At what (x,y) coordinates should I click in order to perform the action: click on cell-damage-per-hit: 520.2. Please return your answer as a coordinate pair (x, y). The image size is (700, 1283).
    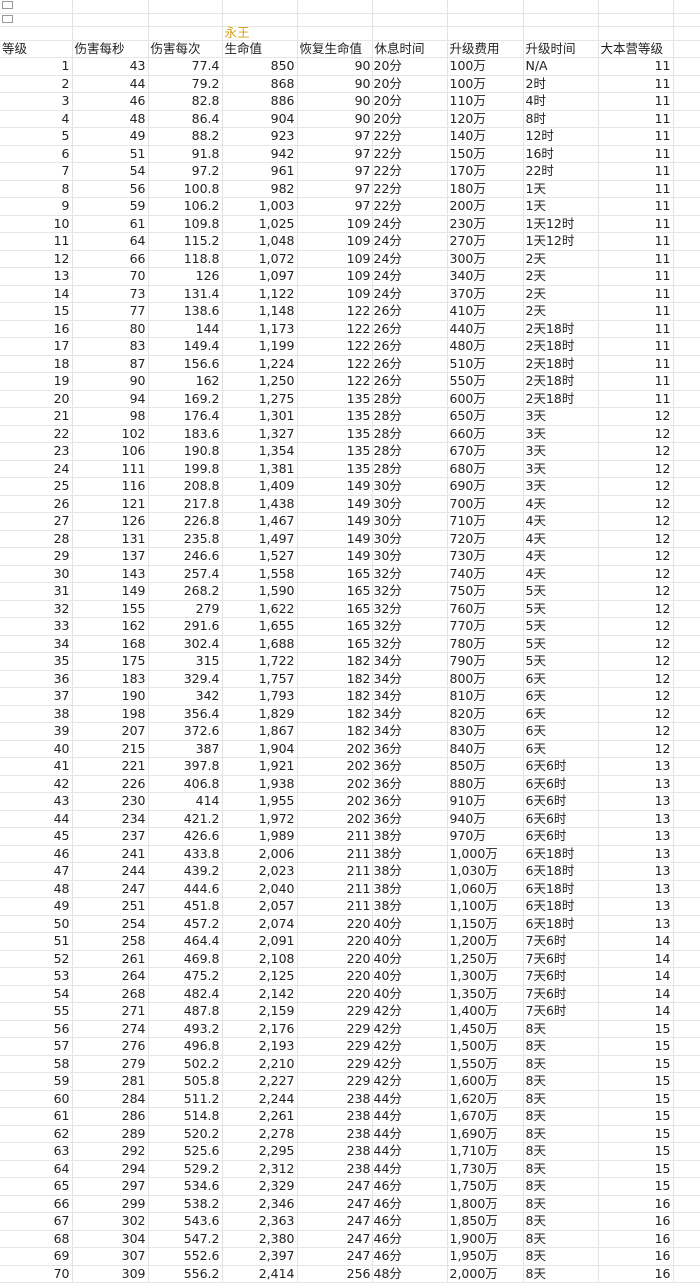
    Looking at the image, I should click on (185, 1134).